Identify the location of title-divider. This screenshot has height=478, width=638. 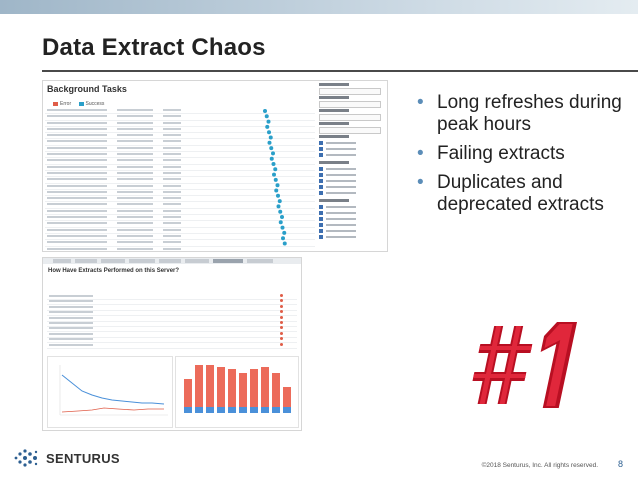
(340, 71).